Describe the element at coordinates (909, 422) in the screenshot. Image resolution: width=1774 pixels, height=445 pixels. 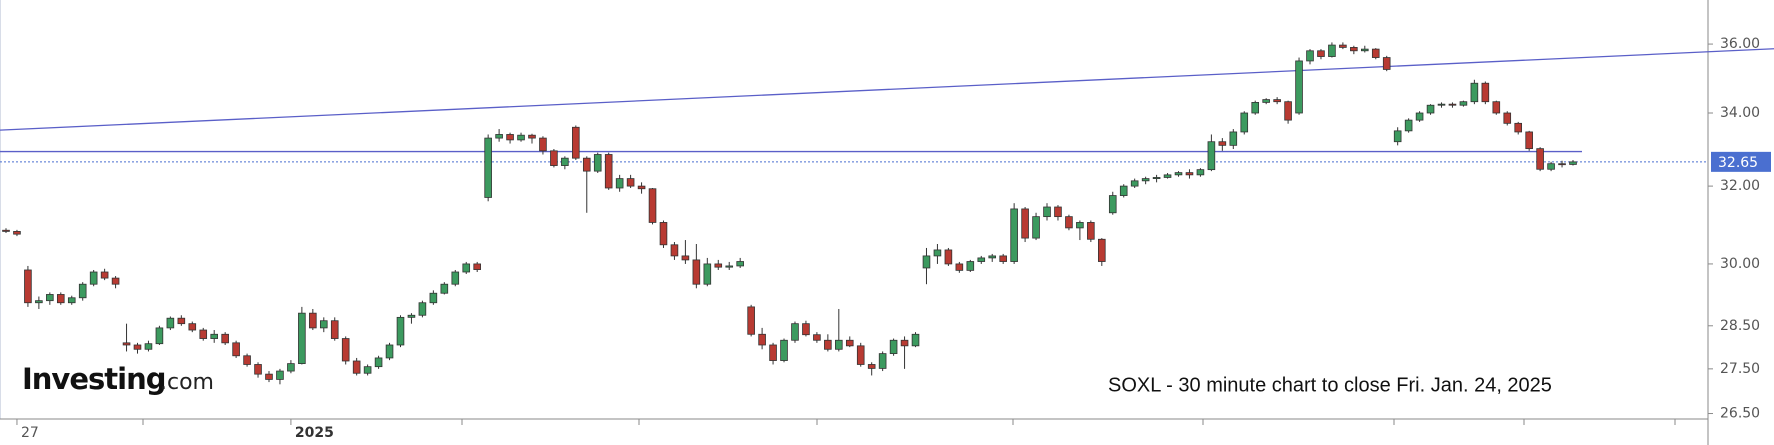
I see `day-separators` at that location.